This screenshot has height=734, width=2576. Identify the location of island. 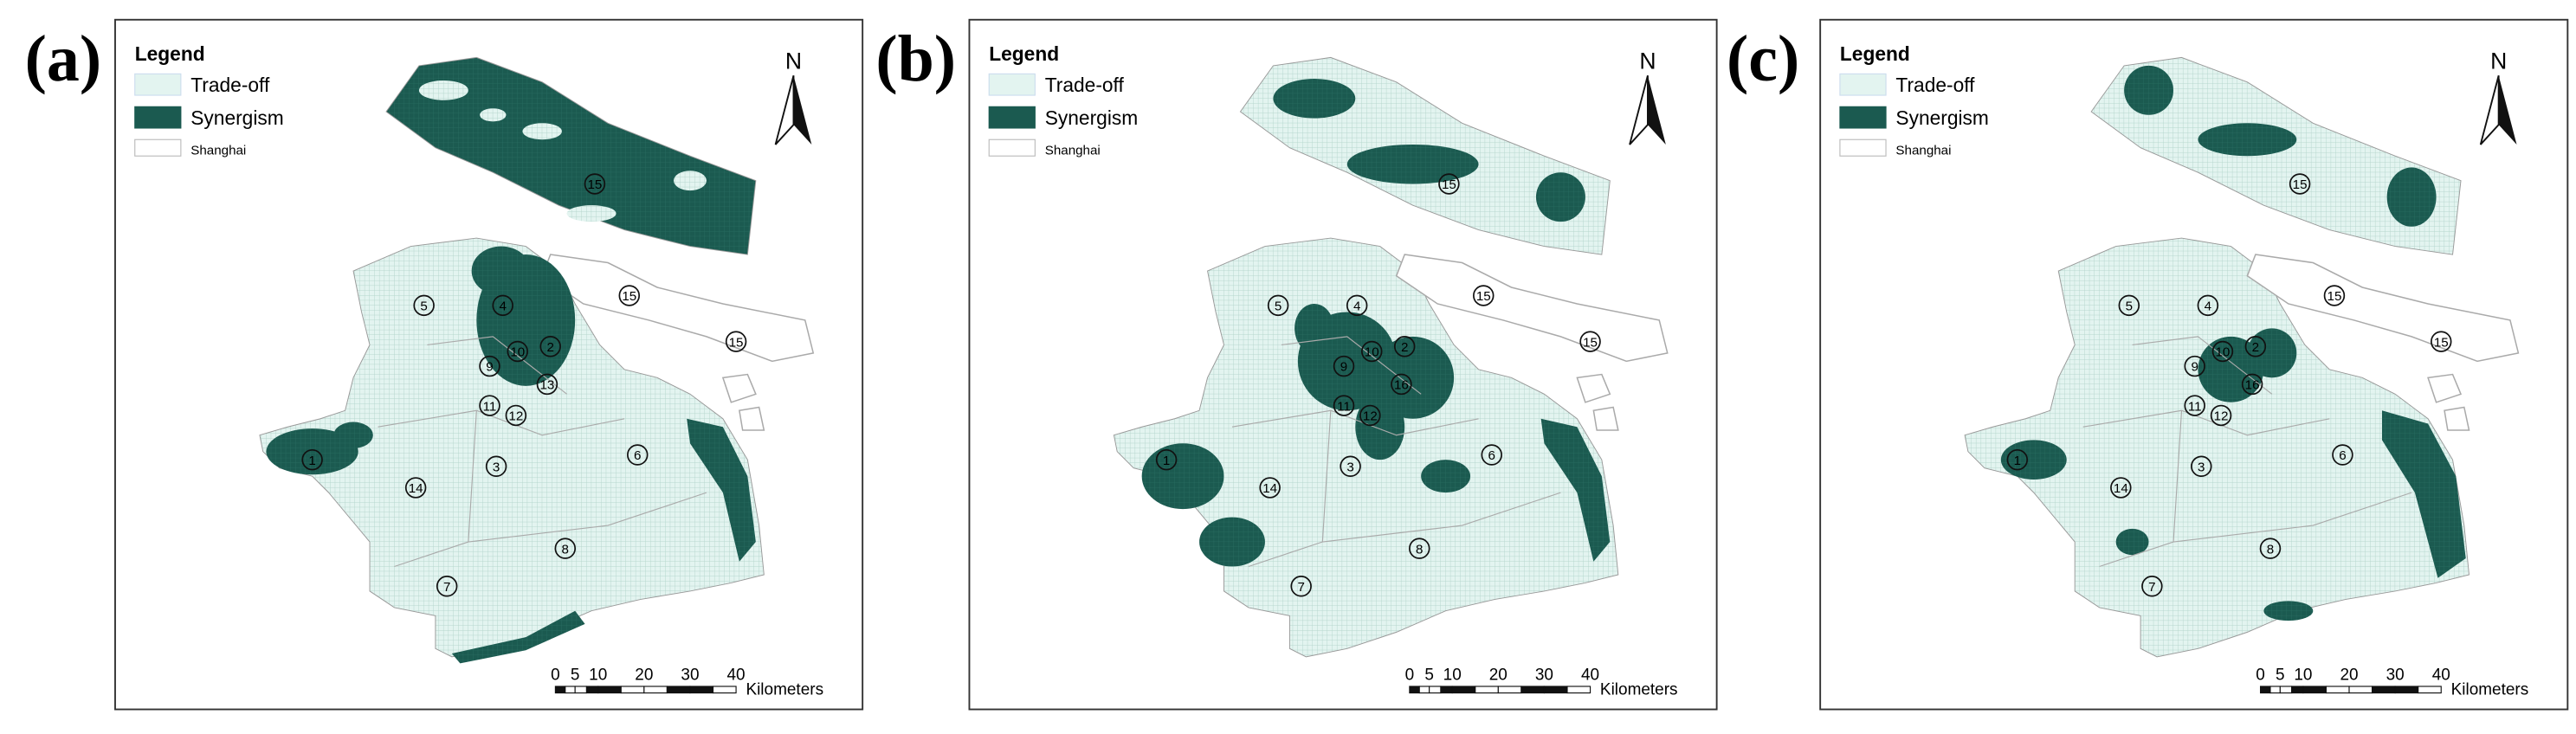
(571, 155).